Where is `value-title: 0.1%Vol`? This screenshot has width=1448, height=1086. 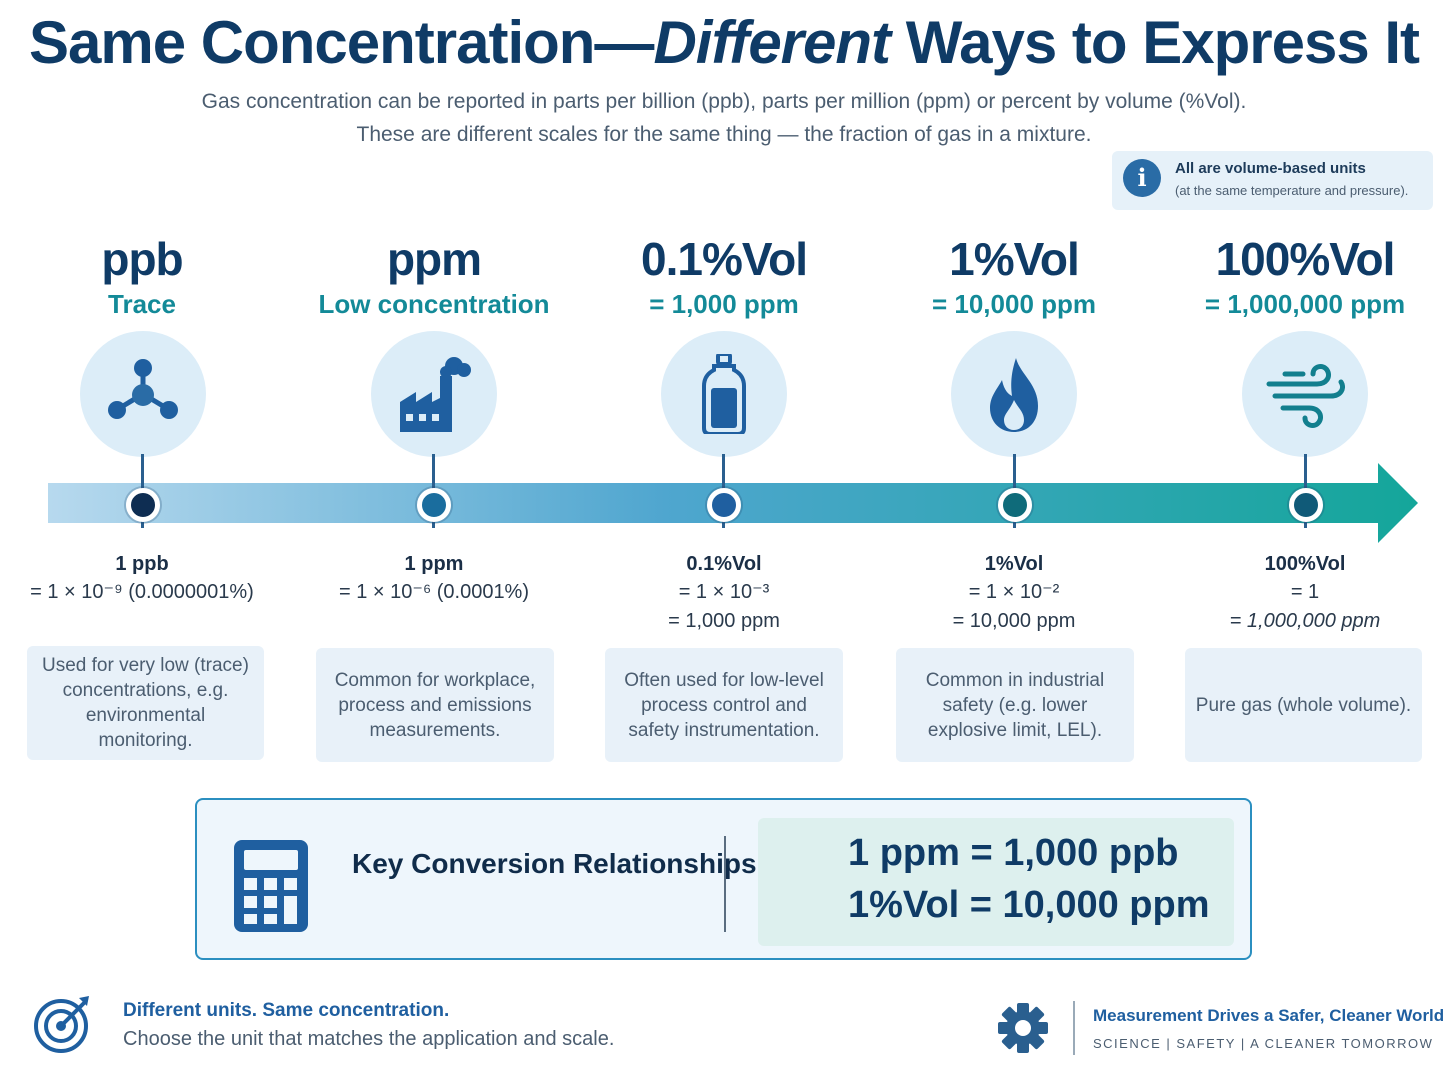 value-title: 0.1%Vol is located at coordinates (724, 564).